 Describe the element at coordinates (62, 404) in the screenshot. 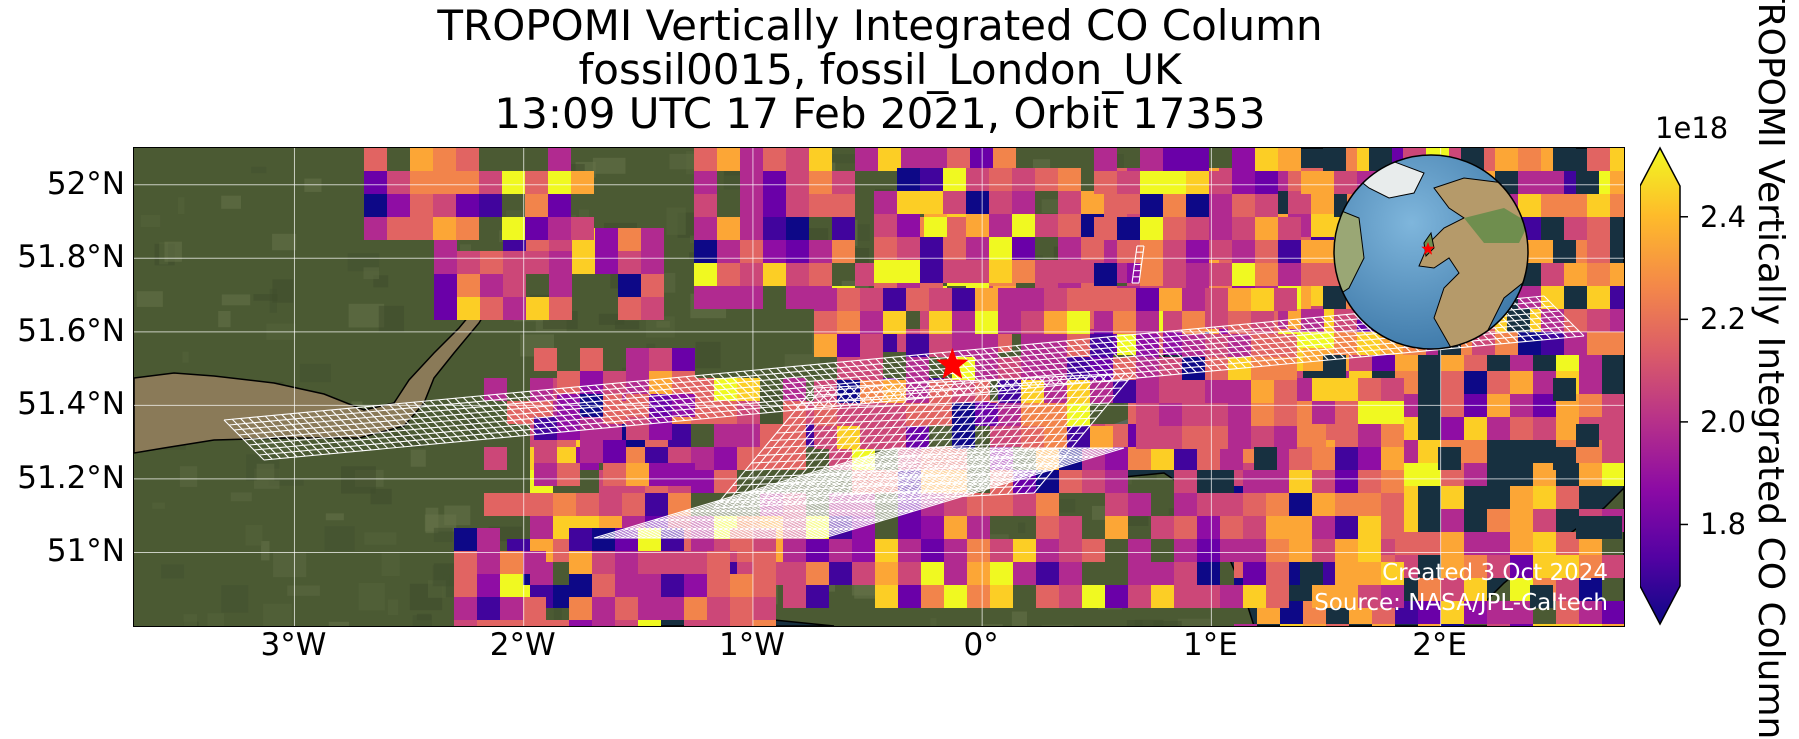

I see `lat-tick-label: 51.4°N` at that location.